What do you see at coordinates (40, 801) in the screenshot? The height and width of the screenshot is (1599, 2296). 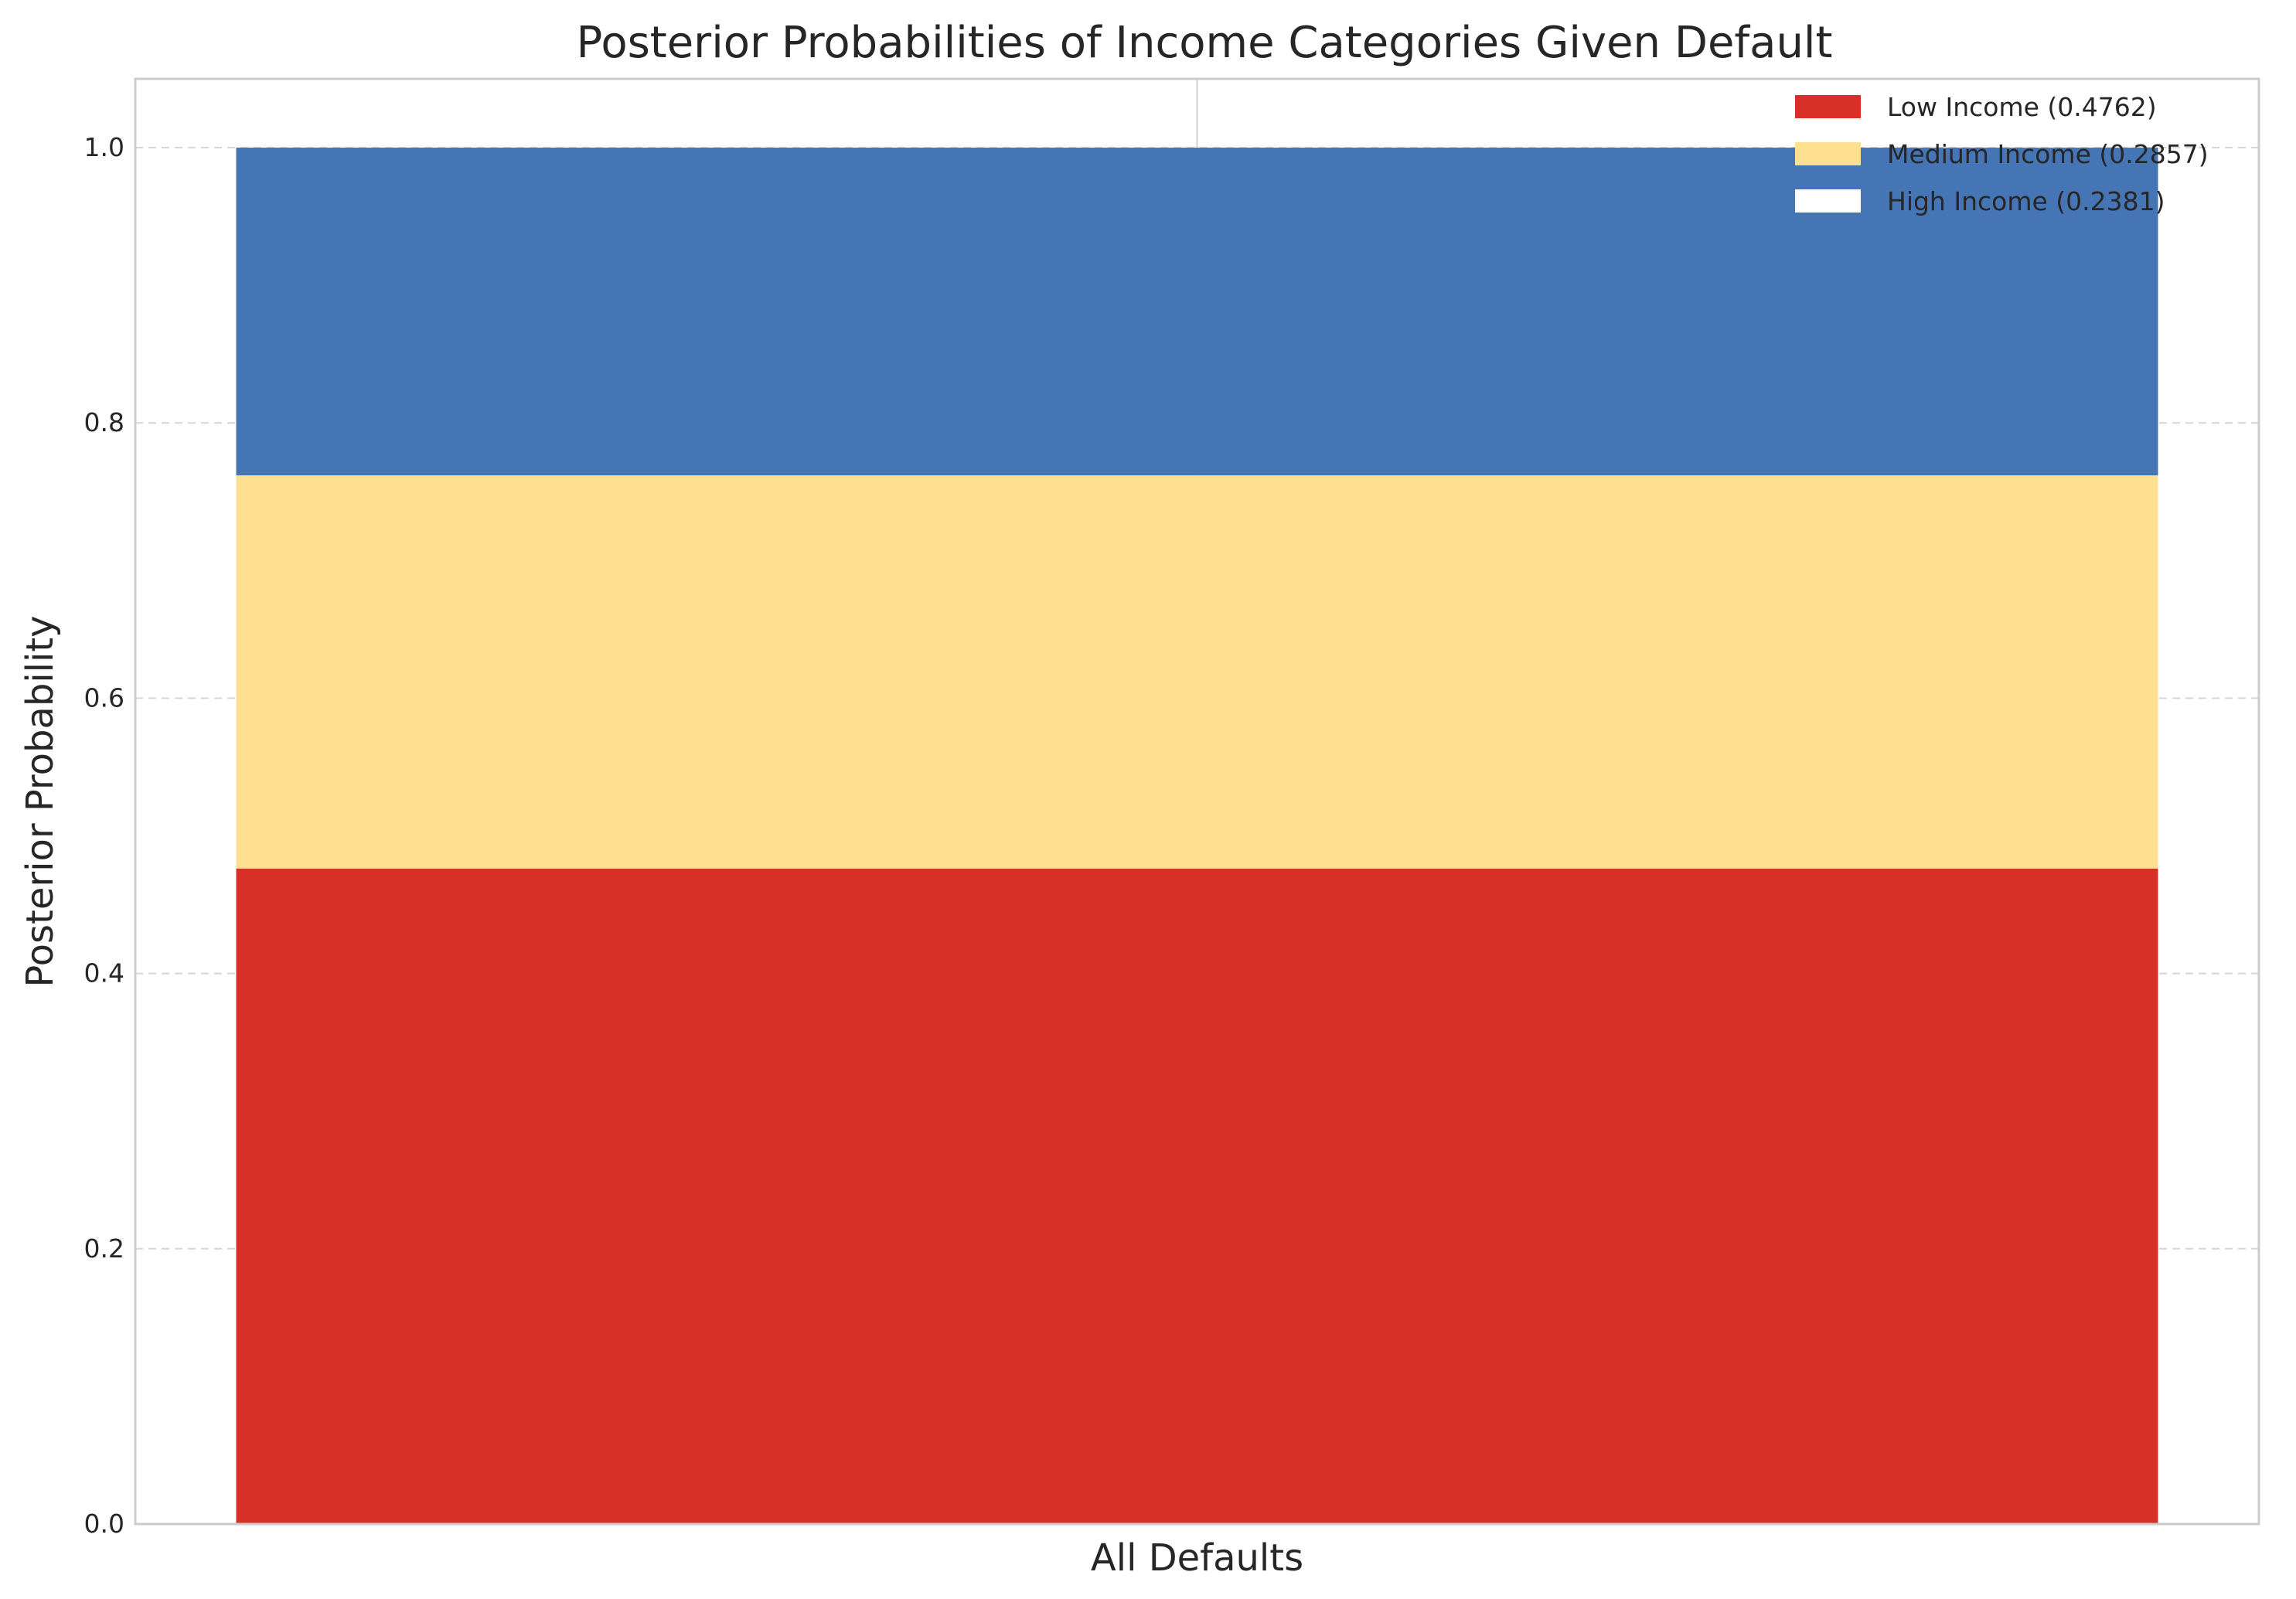 I see `y-axis-label: Posterior Probability` at bounding box center [40, 801].